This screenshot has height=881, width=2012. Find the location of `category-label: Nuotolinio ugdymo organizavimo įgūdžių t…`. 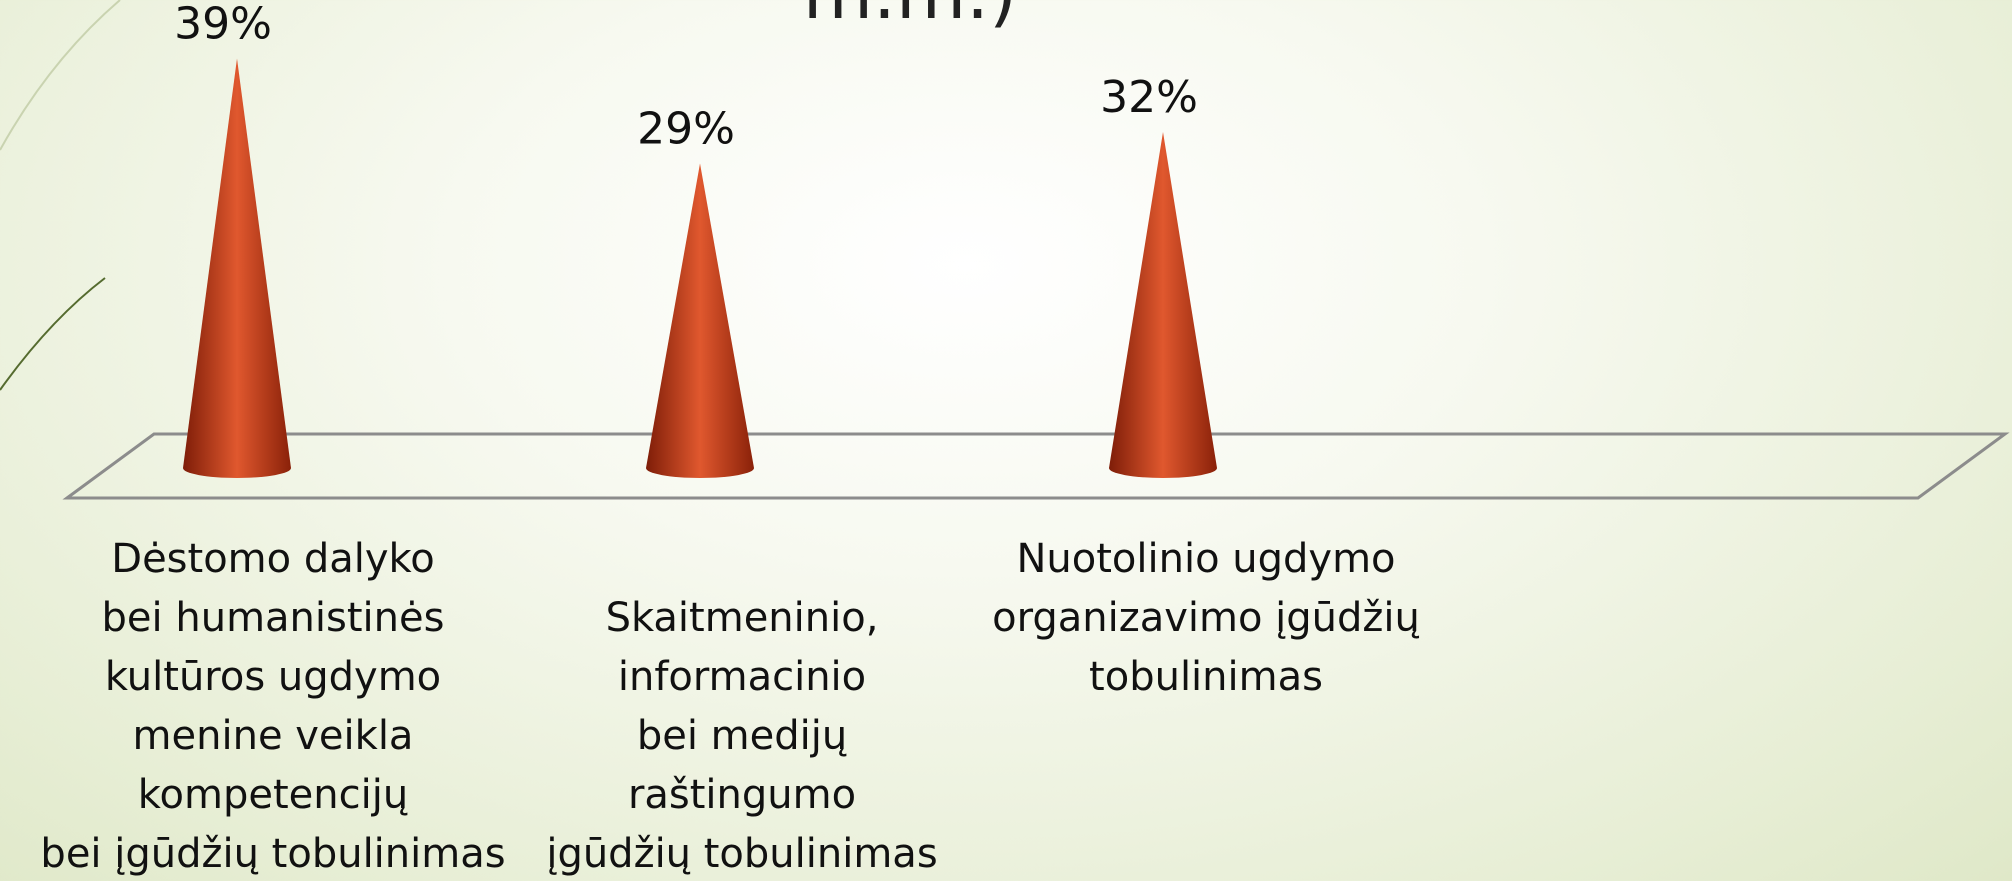

category-label: Nuotolinio ugdymo organizavimo įgūdžių t… is located at coordinates (1206, 618).